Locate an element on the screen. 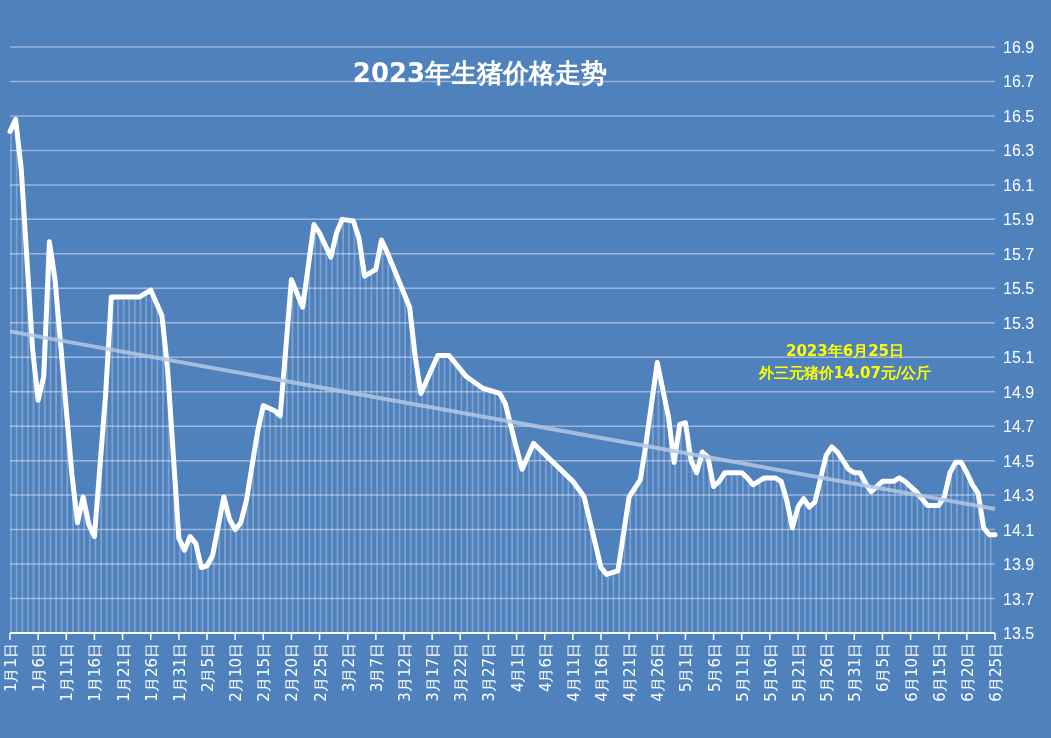 The image size is (1051, 738). y-tick-label: 13.7 is located at coordinates (1019, 599).